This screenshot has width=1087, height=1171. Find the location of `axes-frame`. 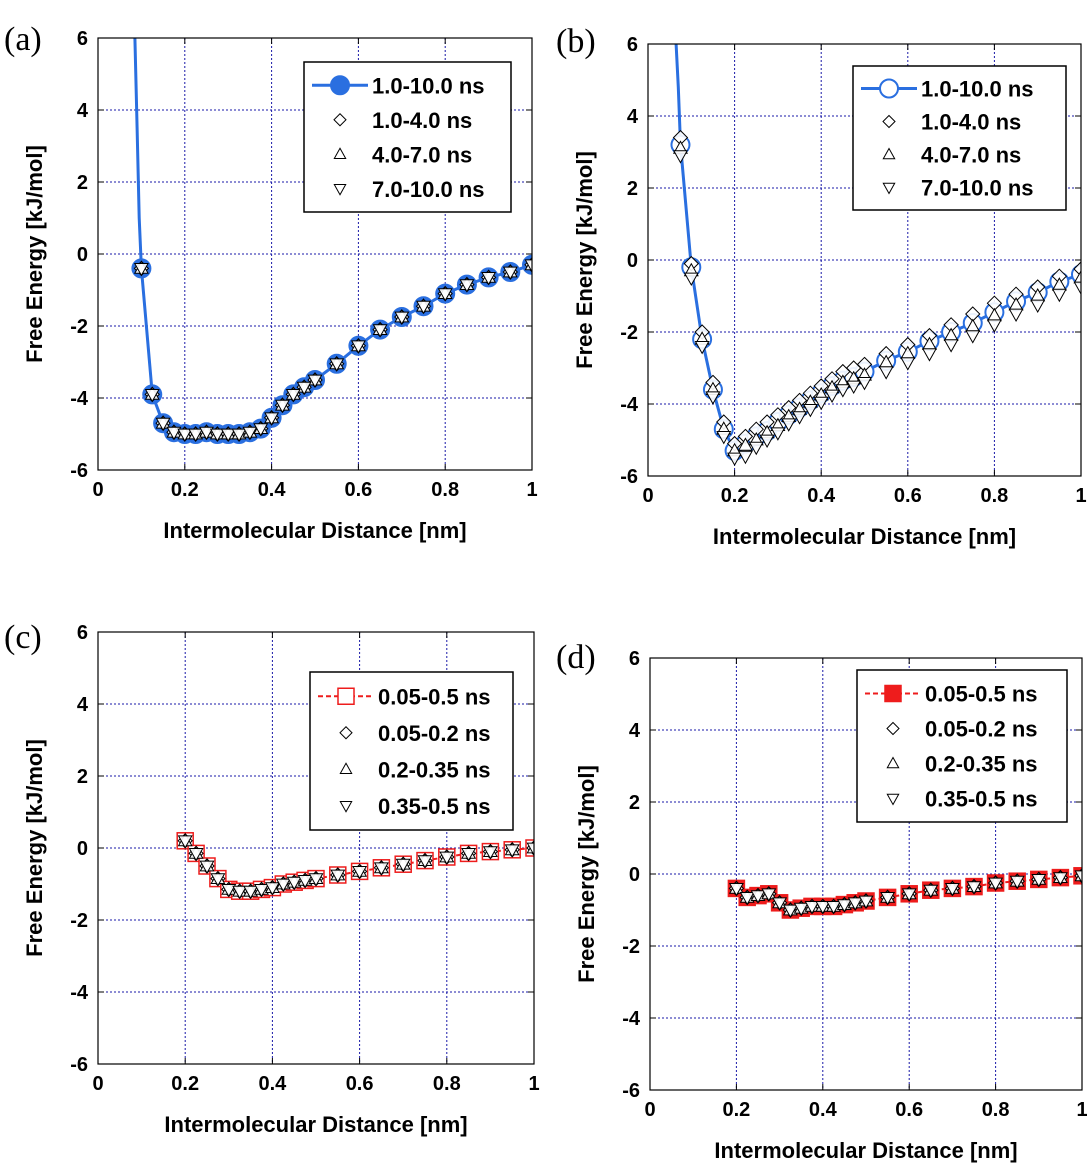

axes-frame is located at coordinates (316, 848).